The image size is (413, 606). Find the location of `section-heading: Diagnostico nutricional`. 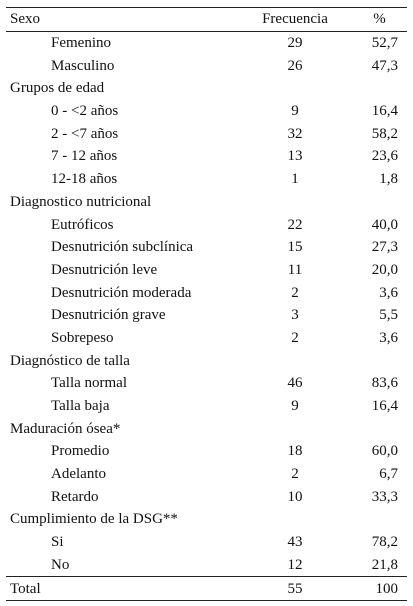

section-heading: Diagnostico nutricional is located at coordinates (81, 201).